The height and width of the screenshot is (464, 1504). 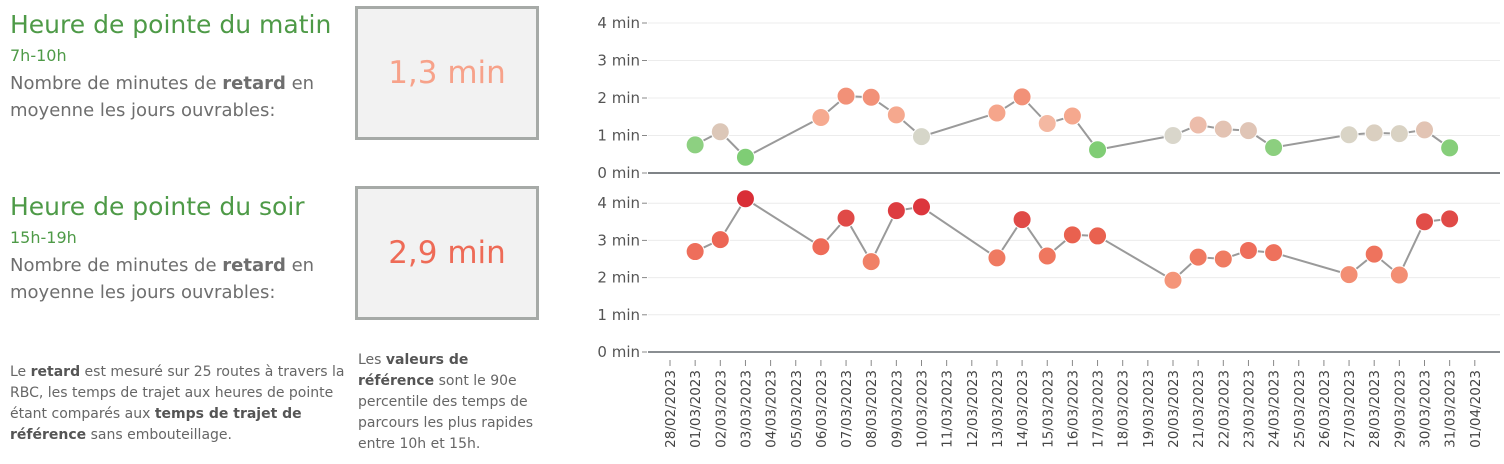 I want to click on x-tick-label: 24/03/2023, so click(x=1275, y=409).